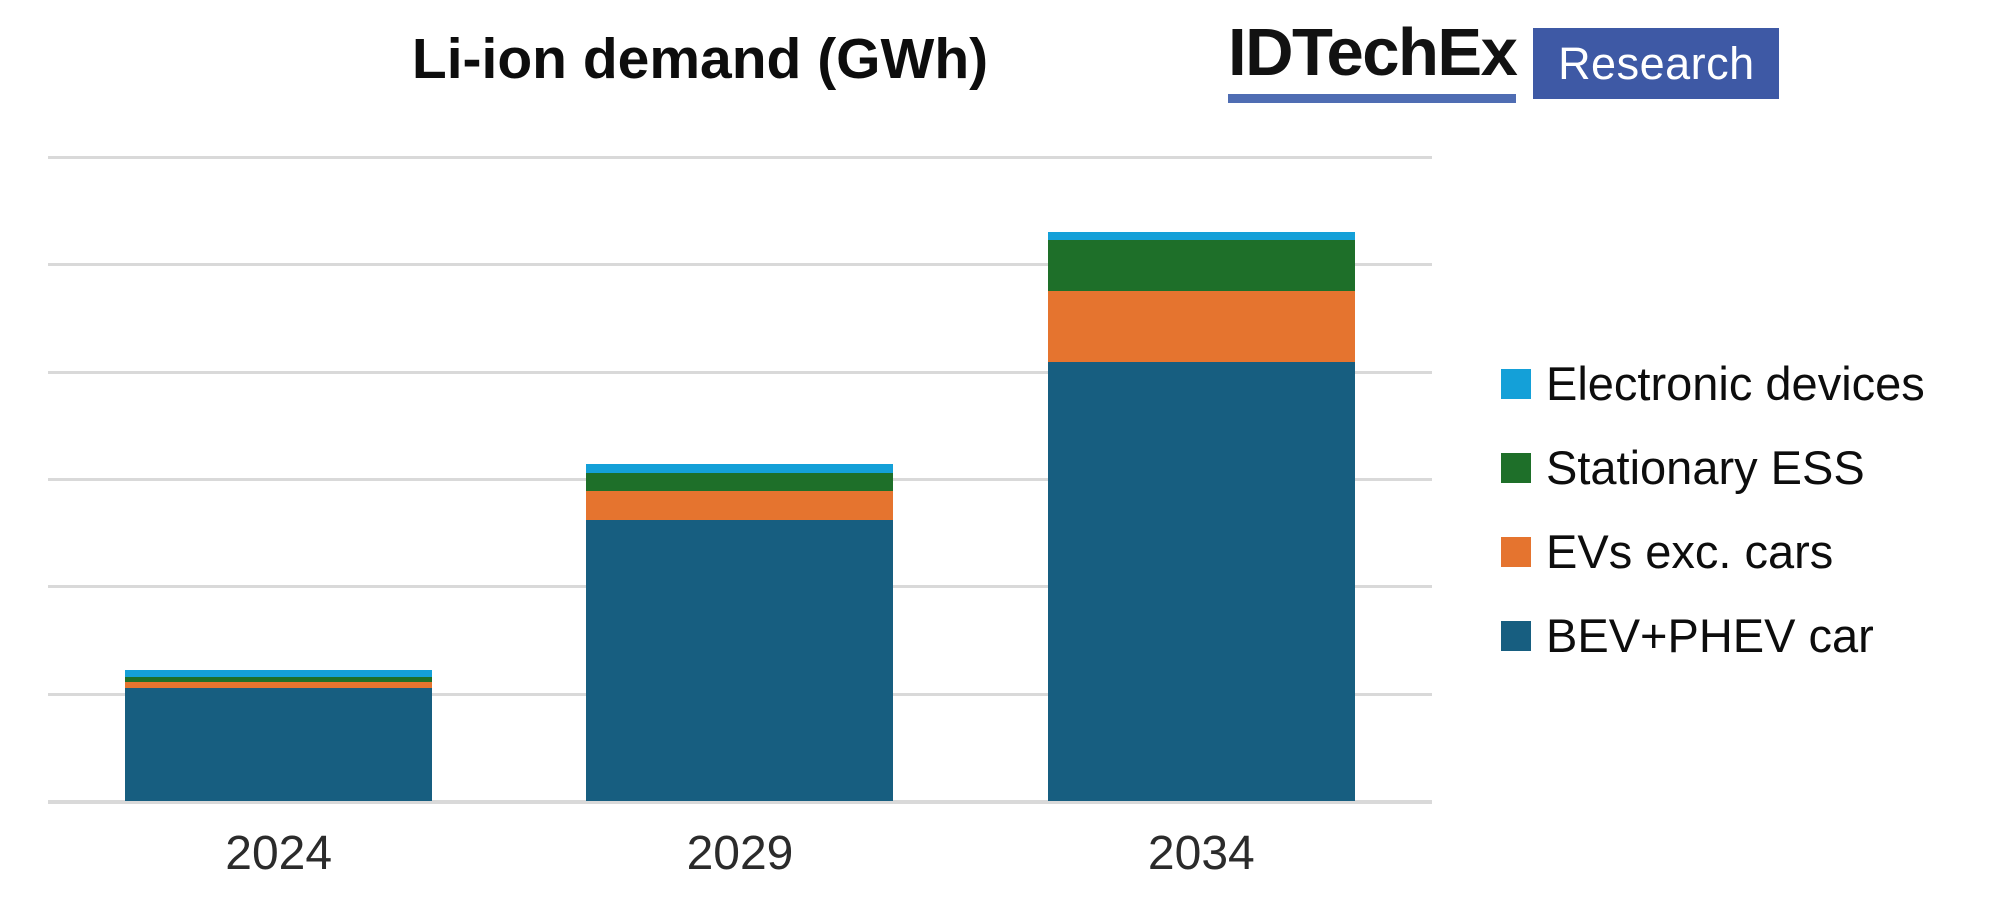 Image resolution: width=1994 pixels, height=921 pixels. What do you see at coordinates (1516, 467) in the screenshot?
I see `legend-swatch-stationary-ess` at bounding box center [1516, 467].